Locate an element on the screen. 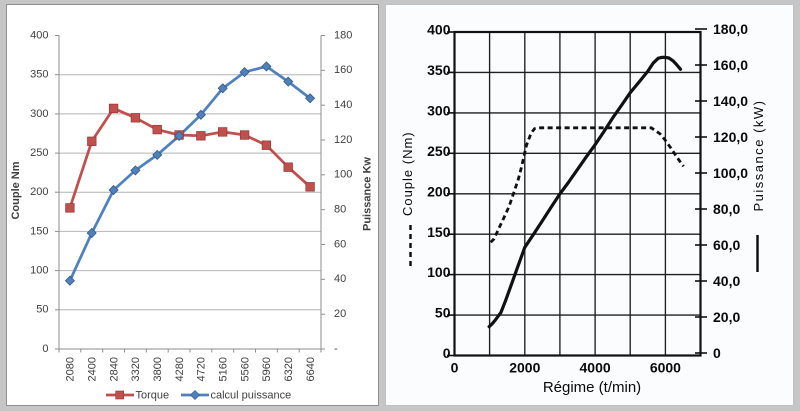  svg-text: 4280 is located at coordinates (180, 369).